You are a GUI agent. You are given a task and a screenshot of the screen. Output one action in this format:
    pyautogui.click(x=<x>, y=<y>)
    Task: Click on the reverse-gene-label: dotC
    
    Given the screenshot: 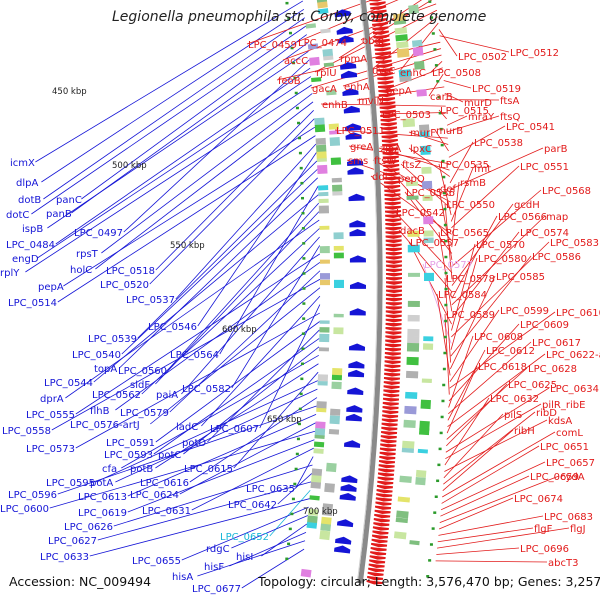 What is the action you would take?
    pyautogui.click(x=17, y=215)
    